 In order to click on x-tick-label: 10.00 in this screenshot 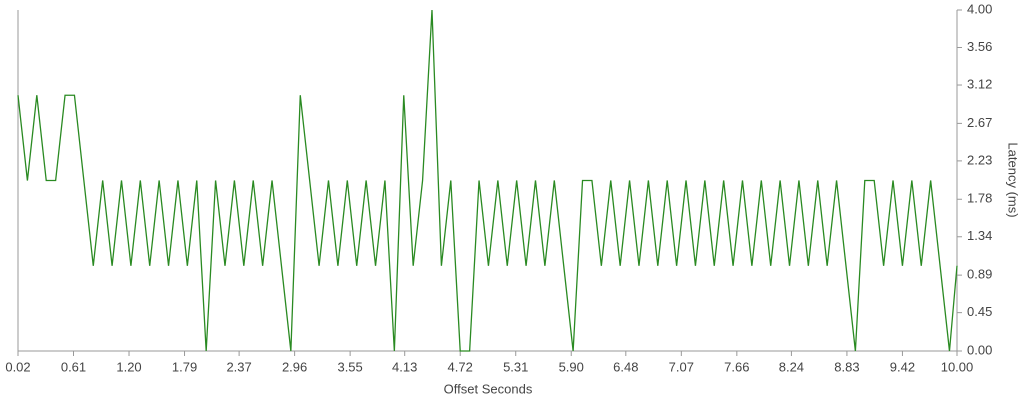, I will do `click(957, 366)`.